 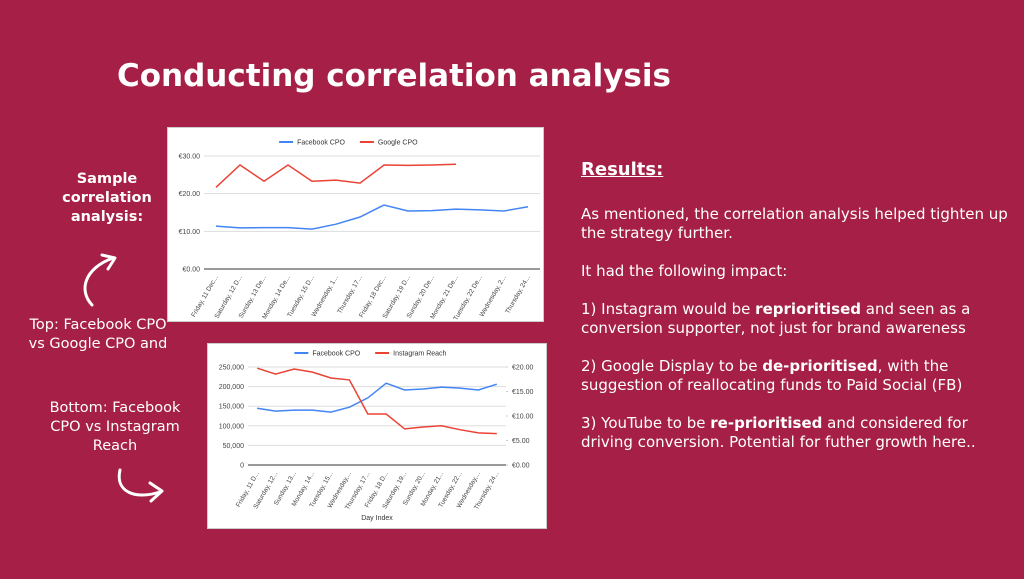 What do you see at coordinates (672, 366) in the screenshot?
I see `point-text: 2) Google Display to be` at bounding box center [672, 366].